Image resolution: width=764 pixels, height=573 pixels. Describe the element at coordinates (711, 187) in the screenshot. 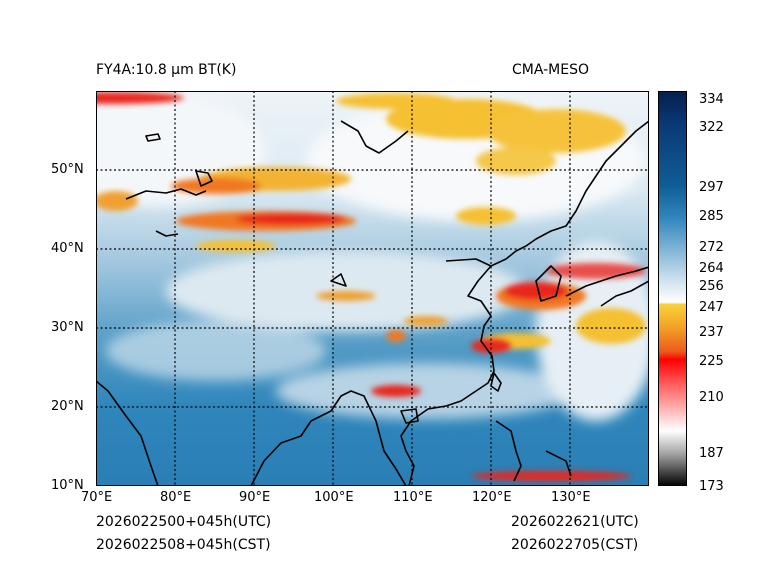

I see `cb-tick-297: 297` at that location.